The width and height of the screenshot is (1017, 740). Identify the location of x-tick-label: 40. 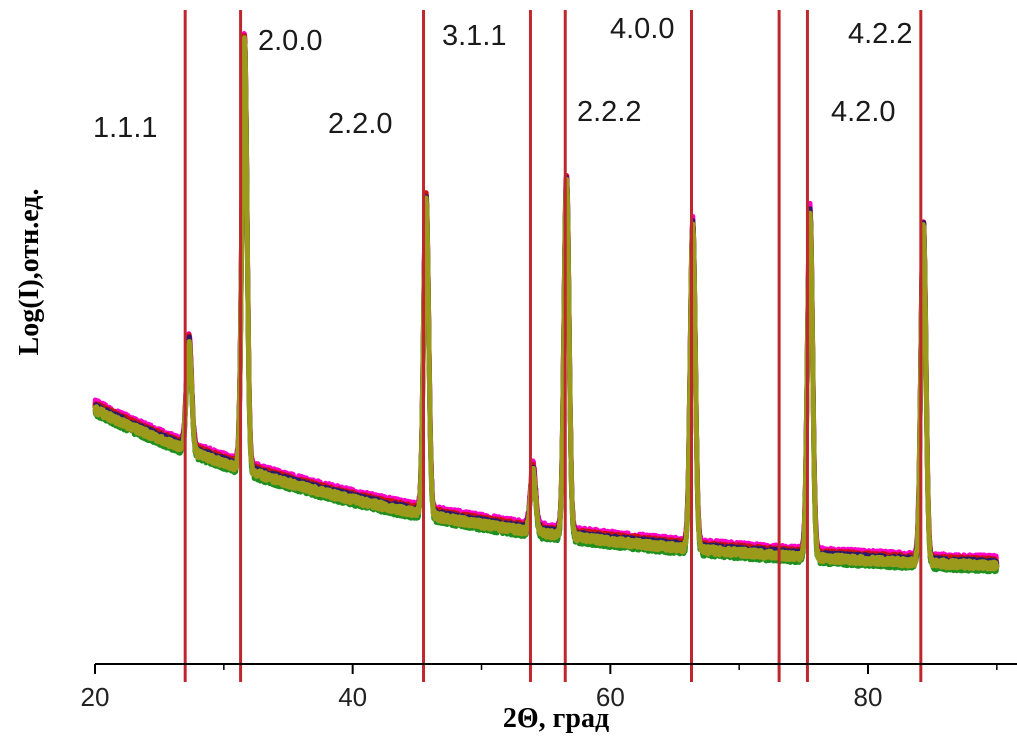
(352, 697).